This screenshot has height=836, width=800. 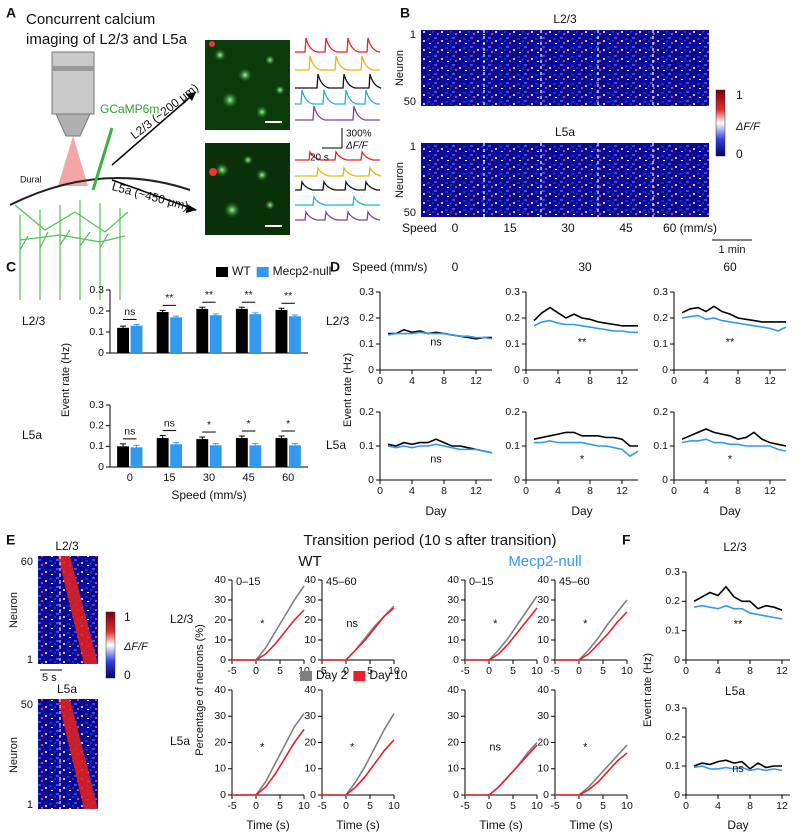 I want to click on time-scale: 5 s, so click(x=49, y=678).